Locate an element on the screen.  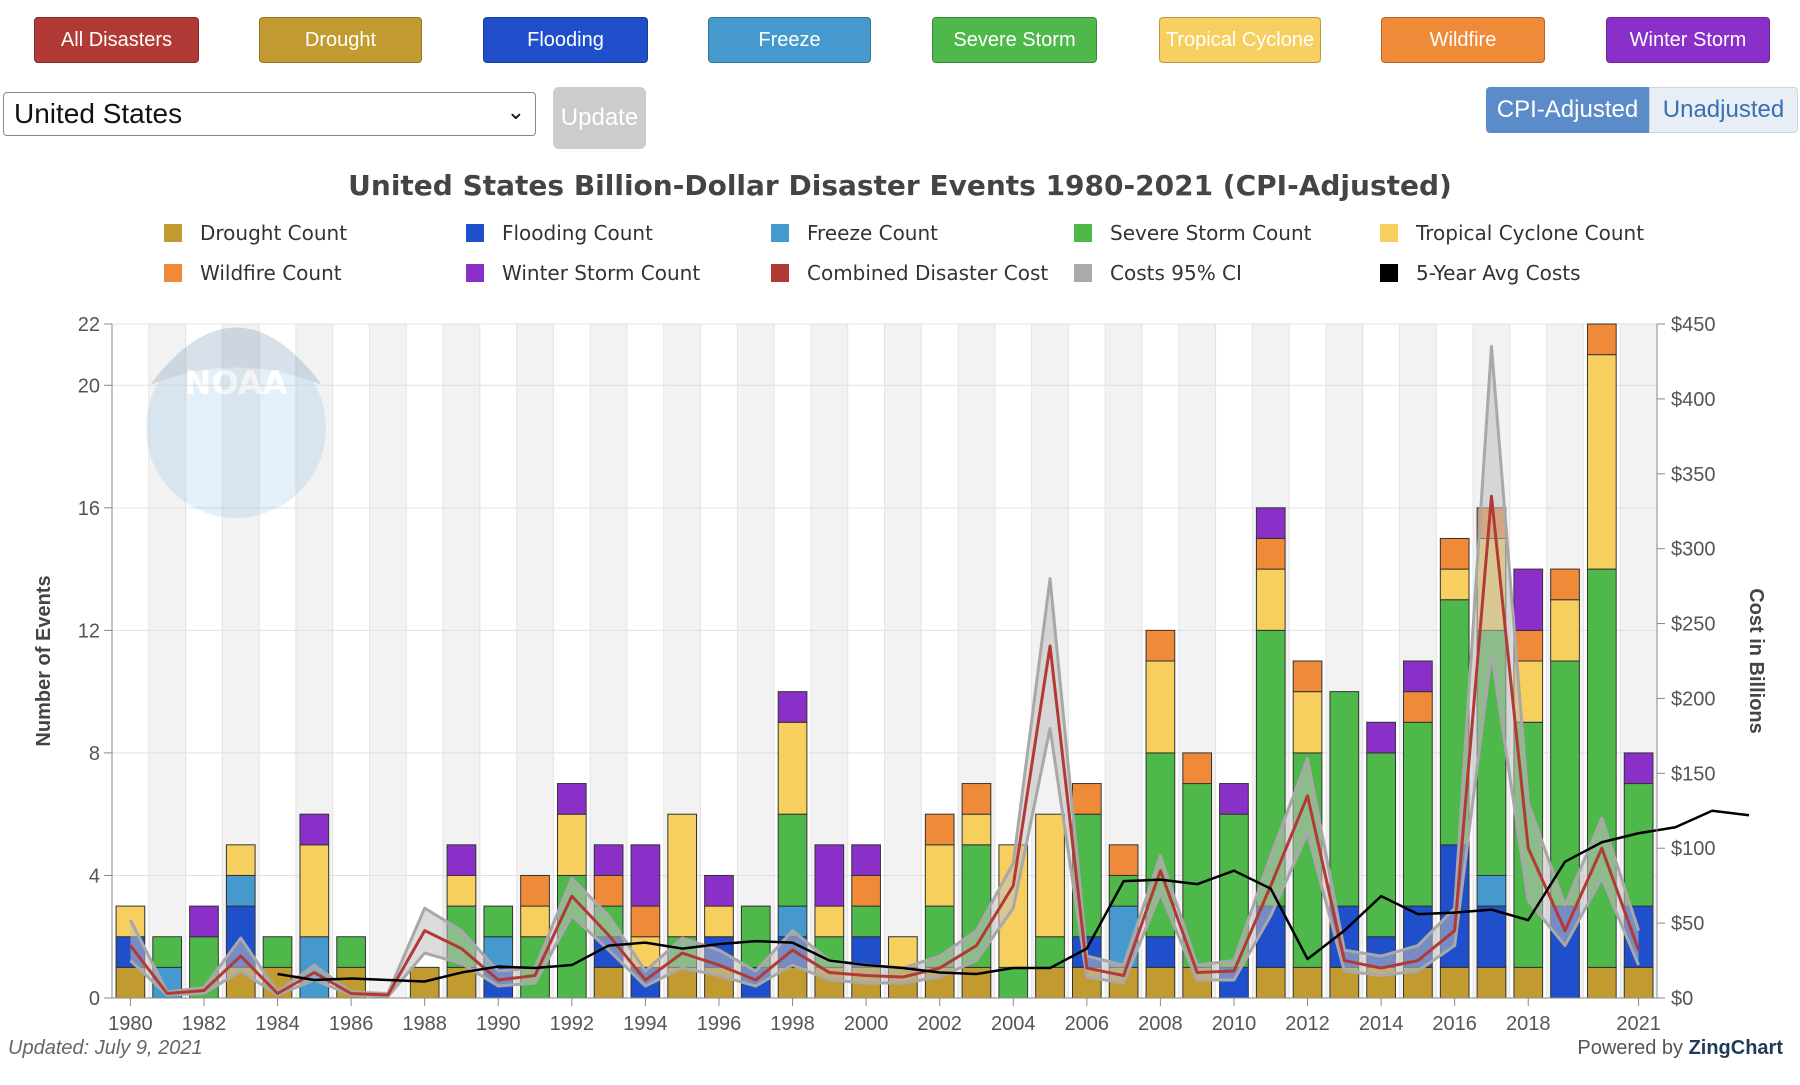
bar-severe-storm-count-1998 is located at coordinates (792, 860).